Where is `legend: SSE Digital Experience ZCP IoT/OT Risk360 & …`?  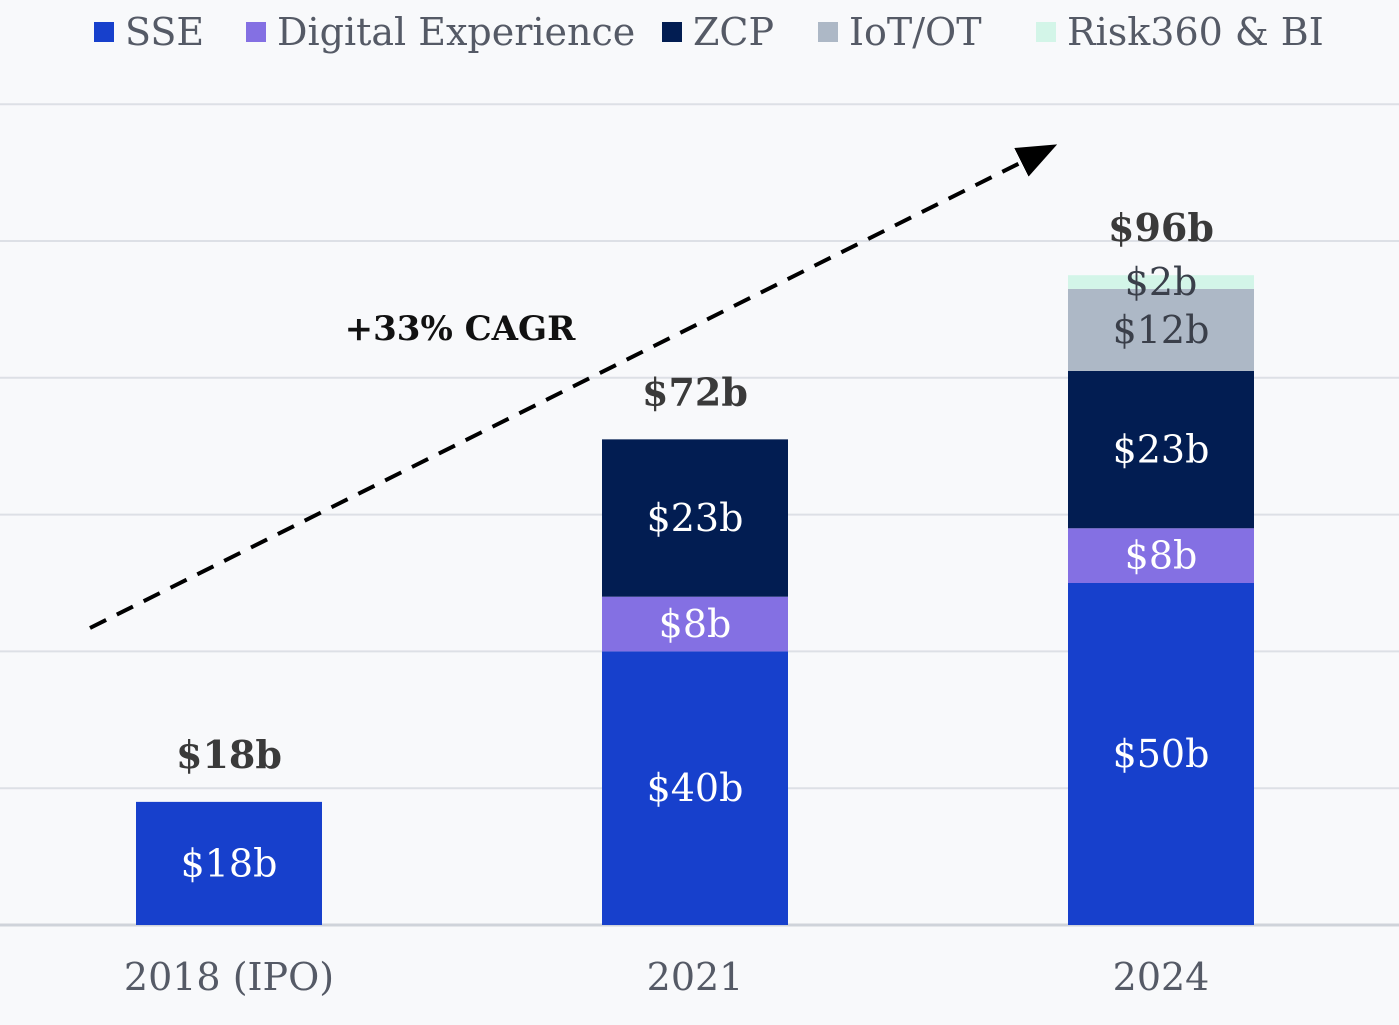 legend: SSE Digital Experience ZCP IoT/OT Risk360 & … is located at coordinates (709, 32).